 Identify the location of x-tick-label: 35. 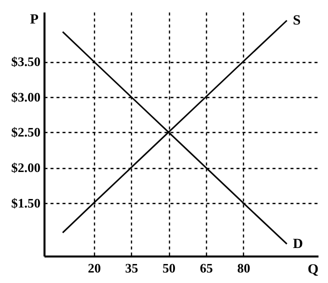
(132, 268).